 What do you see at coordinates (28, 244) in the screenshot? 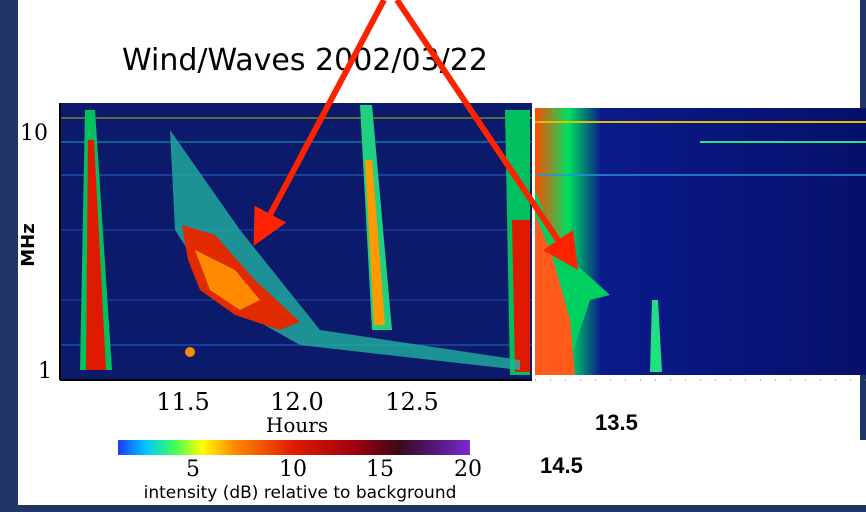
I see `y-axis-label: MHz` at bounding box center [28, 244].